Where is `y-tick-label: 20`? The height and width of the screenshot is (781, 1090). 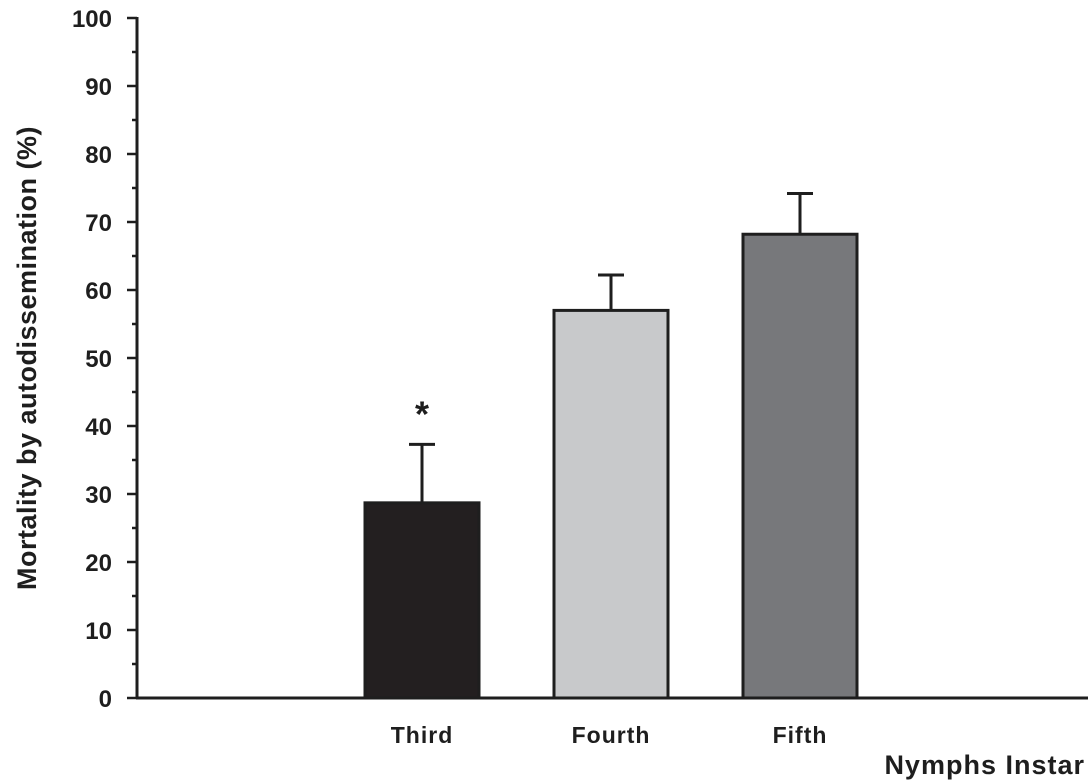
y-tick-label: 20 is located at coordinates (98, 563).